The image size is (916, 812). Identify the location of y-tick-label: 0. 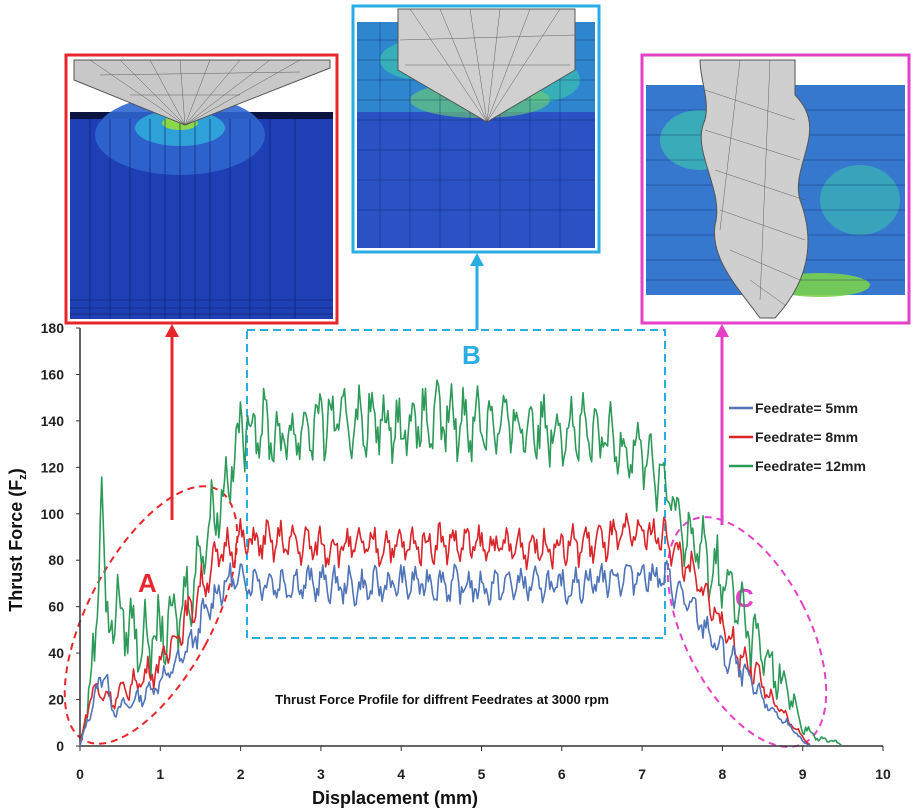
(60, 746).